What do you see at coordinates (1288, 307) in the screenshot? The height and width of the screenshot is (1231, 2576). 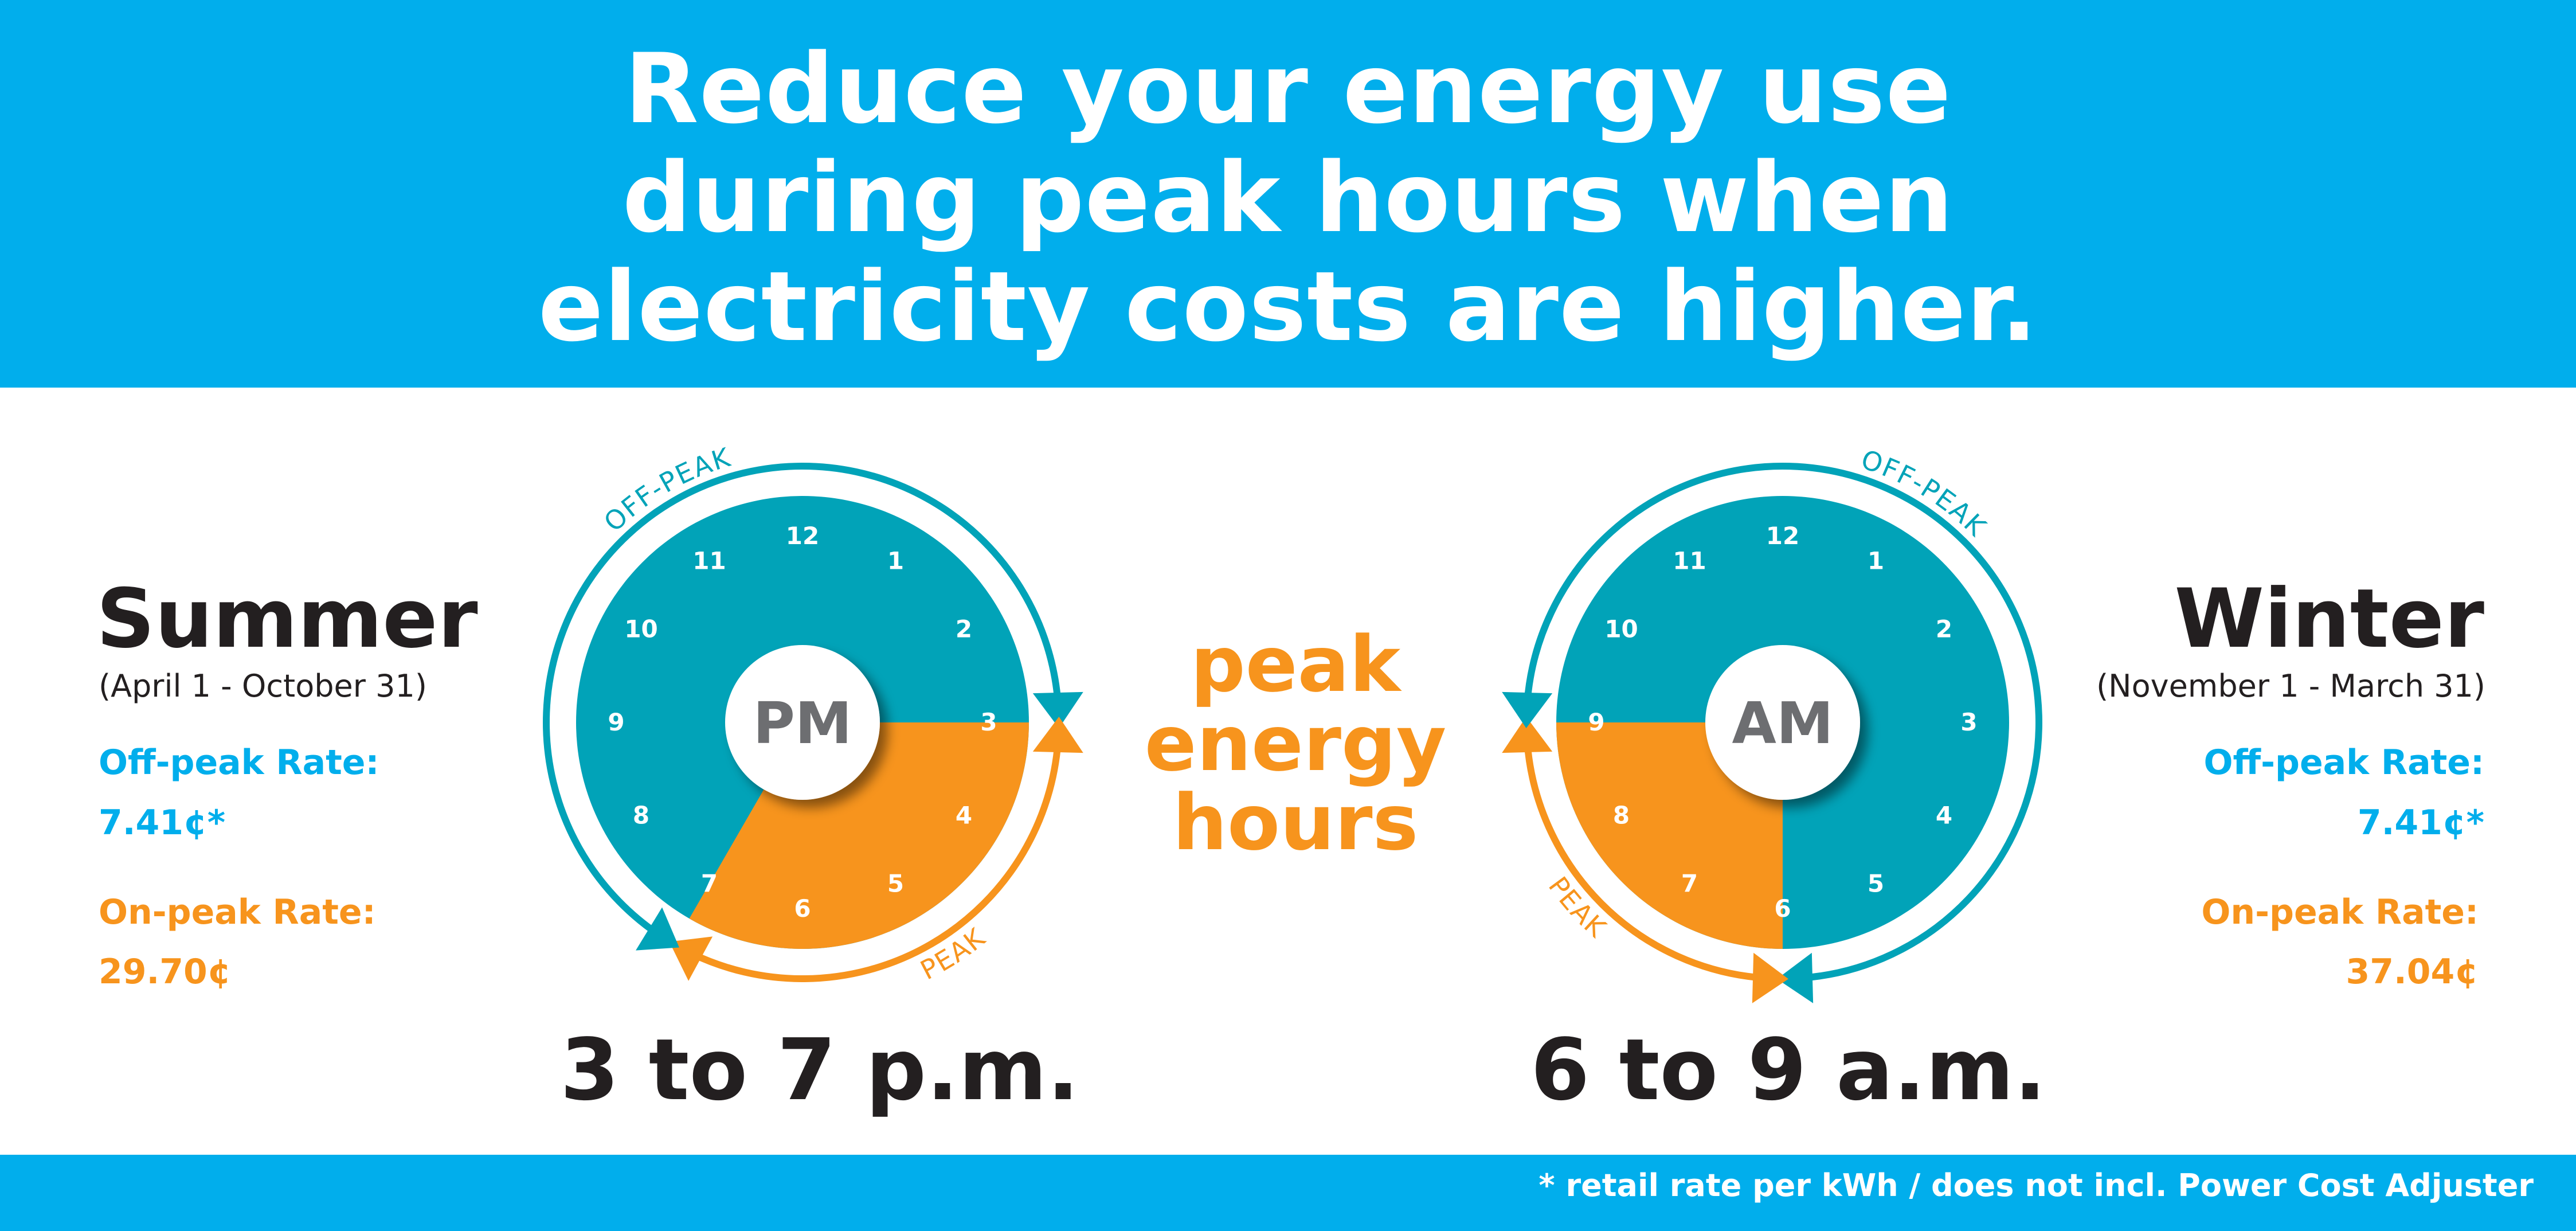 I see `headline-line-3: electricity costs are higher.` at bounding box center [1288, 307].